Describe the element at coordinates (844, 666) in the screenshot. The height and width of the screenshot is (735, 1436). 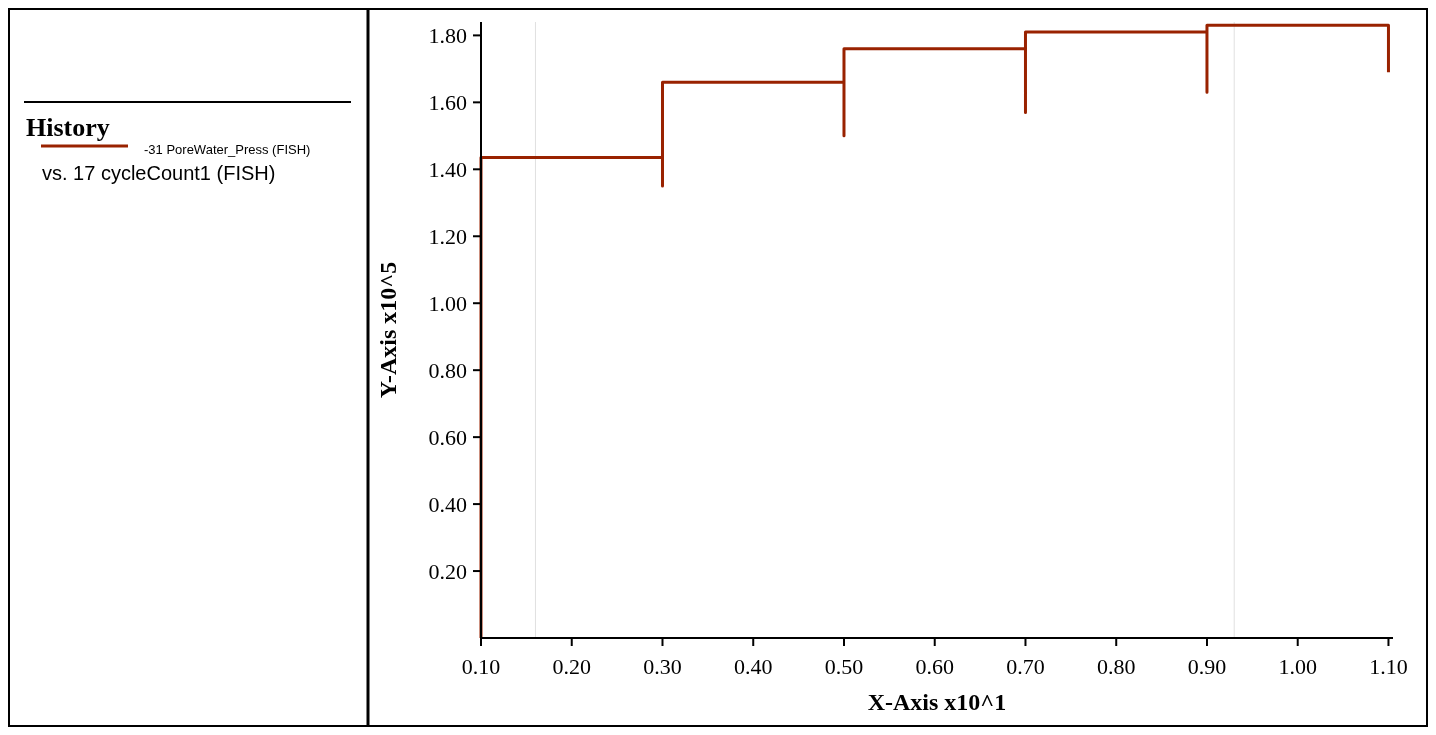
I see `x-tick-label: 0.50` at that location.